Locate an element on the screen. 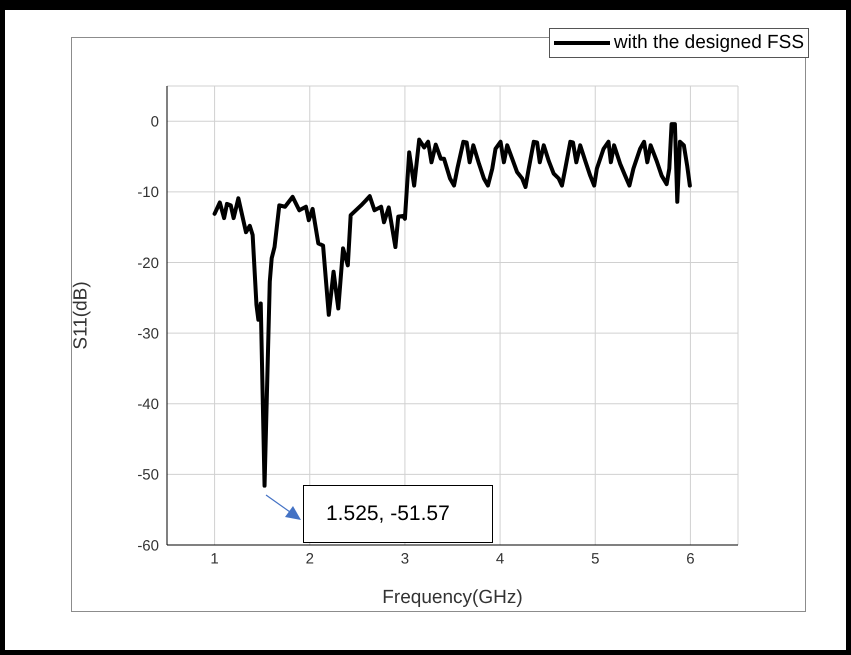  legend-label: with the designed FSS is located at coordinates (709, 43).